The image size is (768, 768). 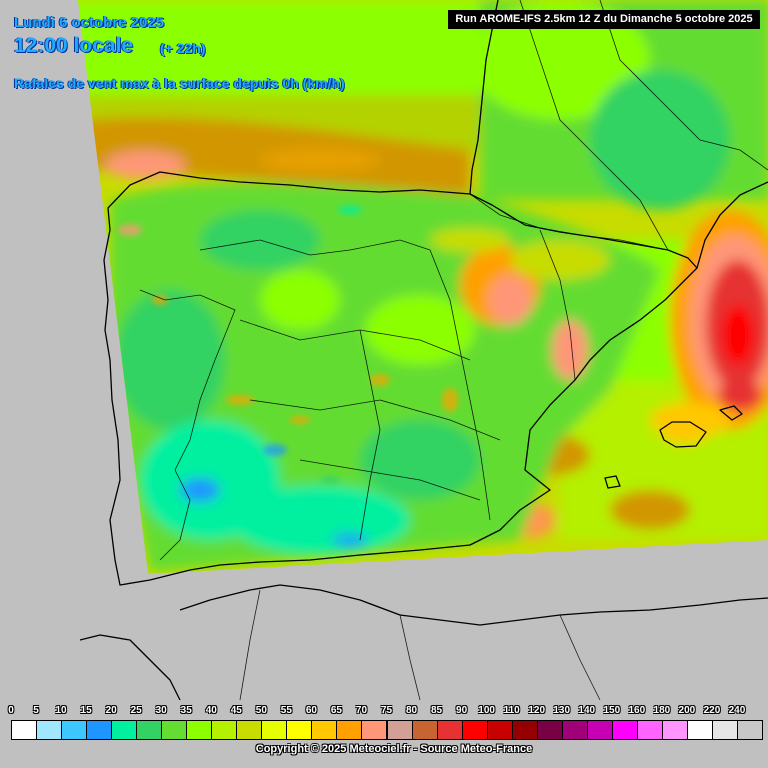 I want to click on legend-tick-label: 85, so click(x=437, y=710).